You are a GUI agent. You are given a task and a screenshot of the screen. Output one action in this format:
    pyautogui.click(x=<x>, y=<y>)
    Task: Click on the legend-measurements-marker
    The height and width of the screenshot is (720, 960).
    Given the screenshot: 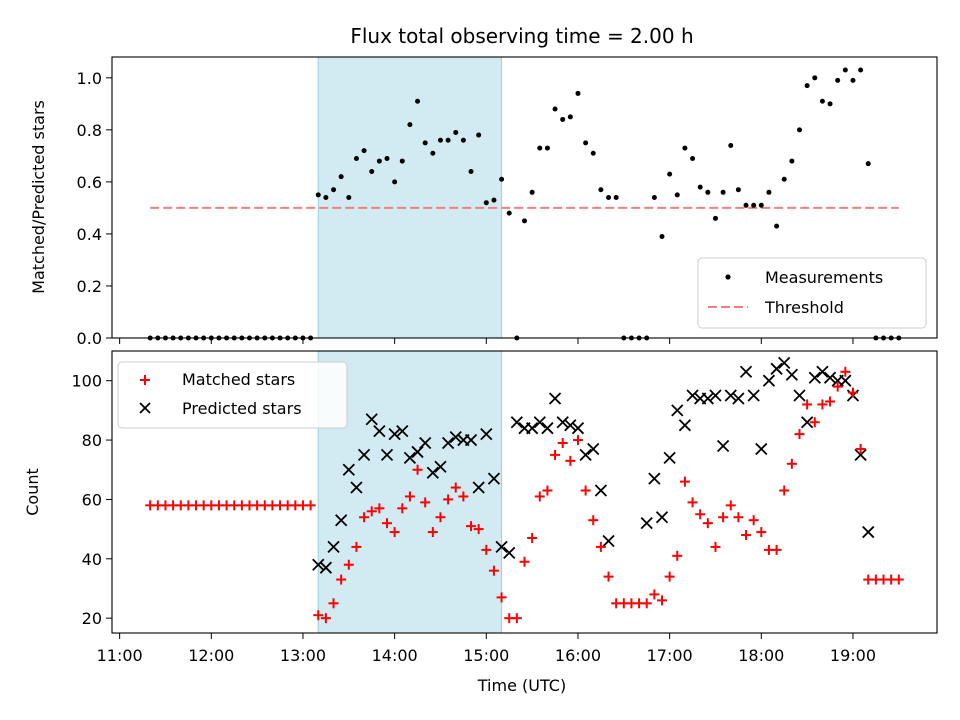 What is the action you would take?
    pyautogui.click(x=728, y=277)
    